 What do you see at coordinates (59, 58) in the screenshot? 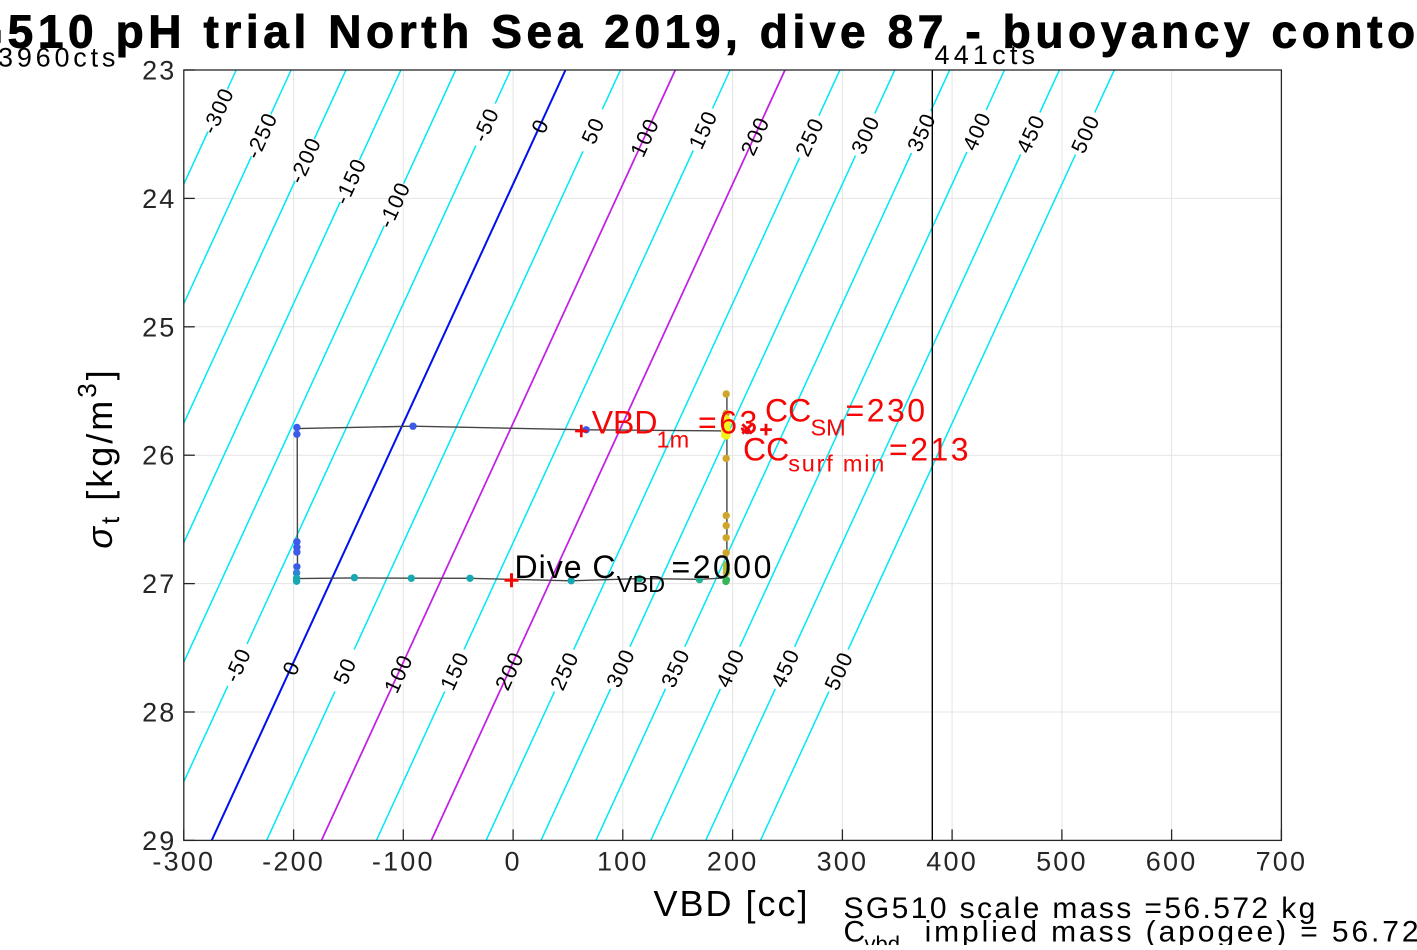
I see `svg-text: 3960cts` at bounding box center [59, 58].